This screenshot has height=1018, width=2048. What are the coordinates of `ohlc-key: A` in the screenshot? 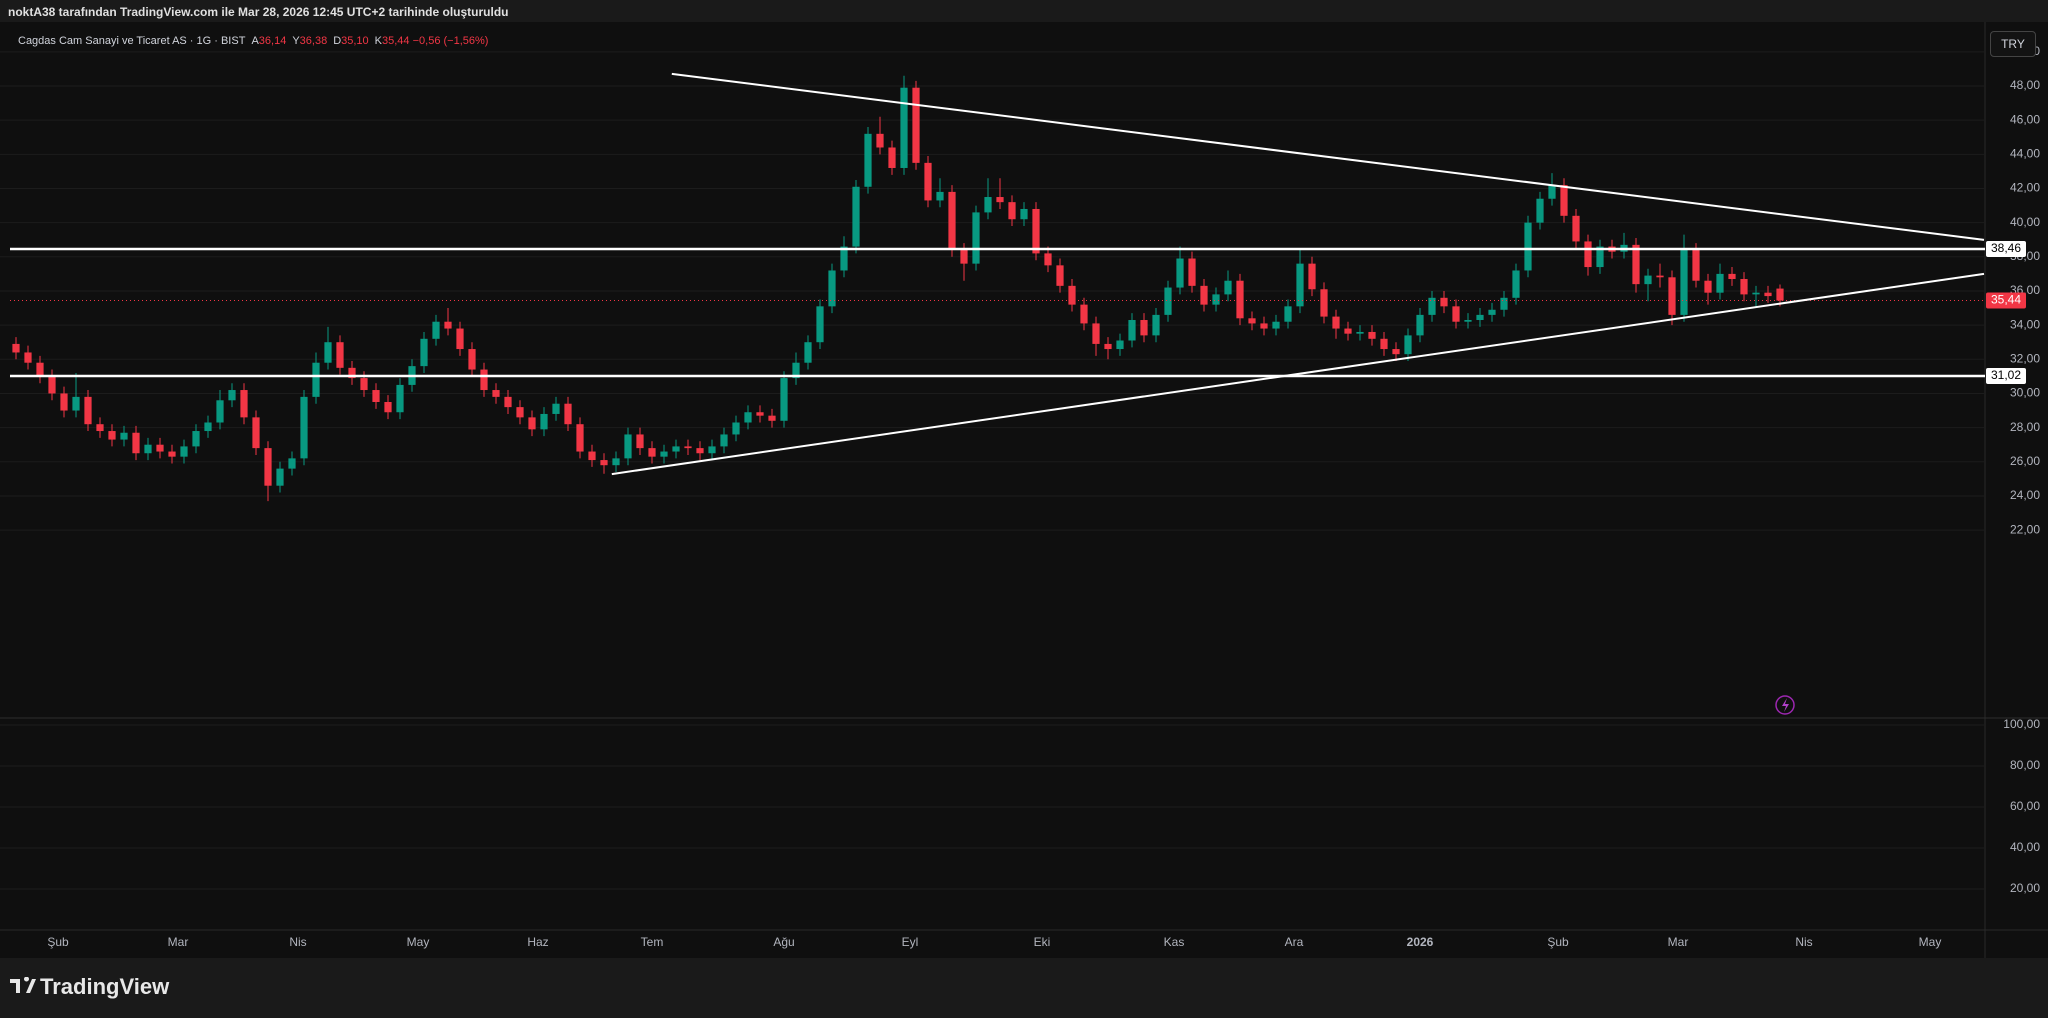 It's located at (255, 41).